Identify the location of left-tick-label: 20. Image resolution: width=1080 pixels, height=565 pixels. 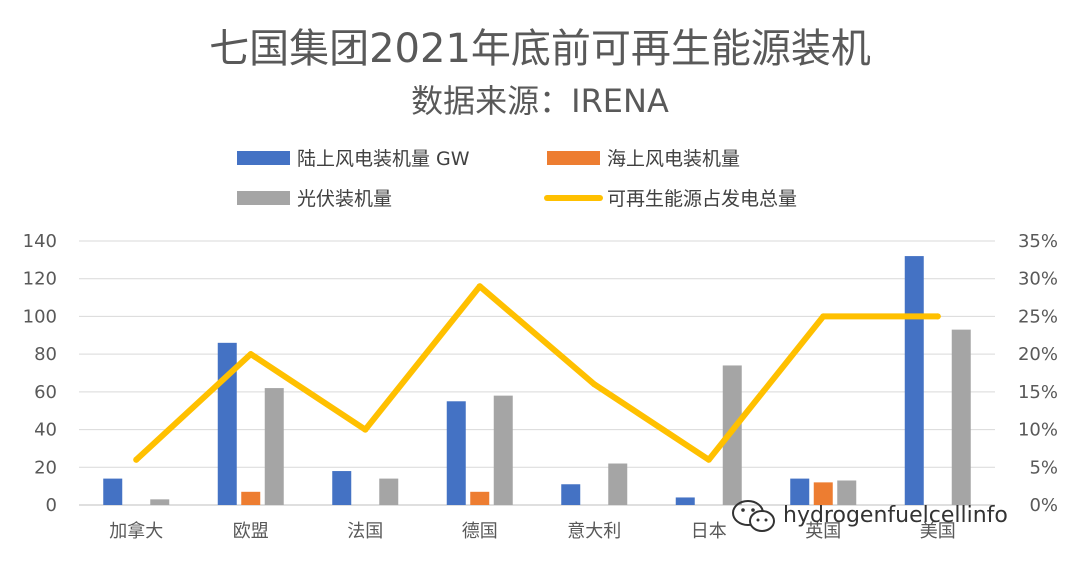
(45, 467).